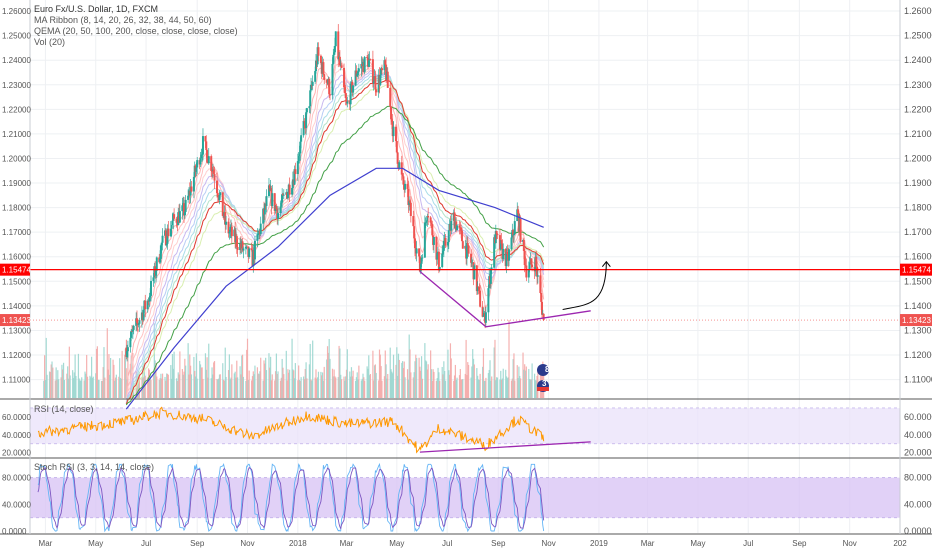 The image size is (932, 550). I want to click on legend-volume: Vol (20), so click(50, 42).